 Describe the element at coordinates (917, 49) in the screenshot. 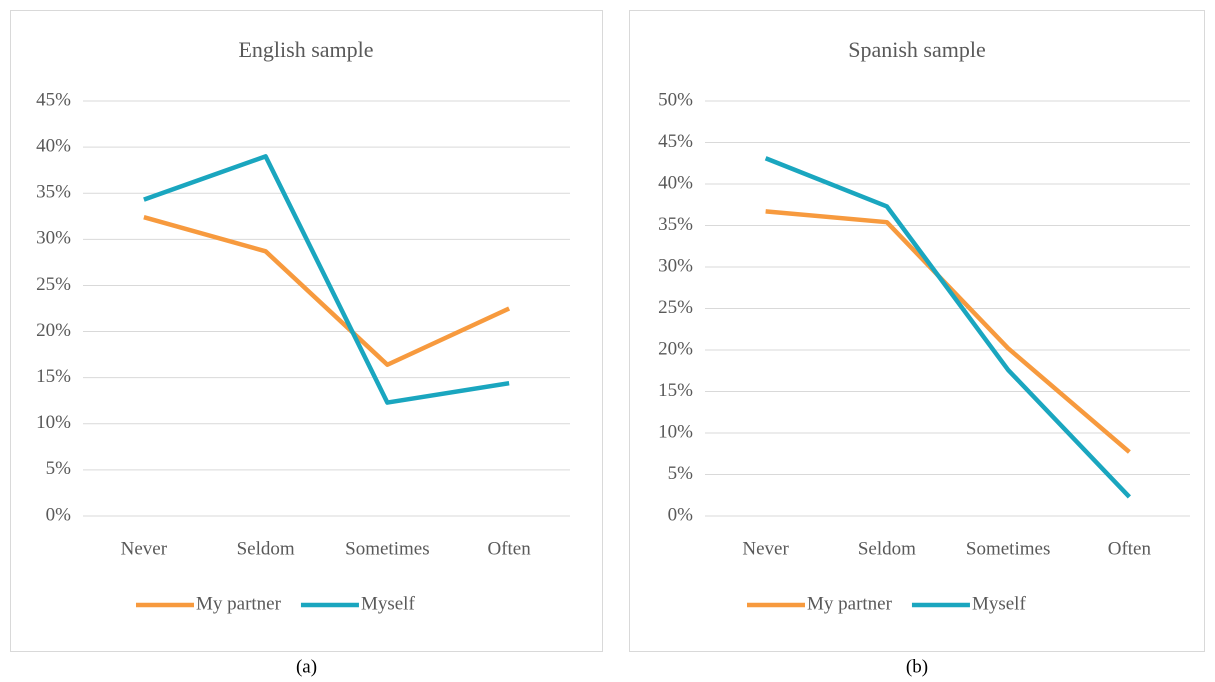

I see `chart-title: Spanish sample` at that location.